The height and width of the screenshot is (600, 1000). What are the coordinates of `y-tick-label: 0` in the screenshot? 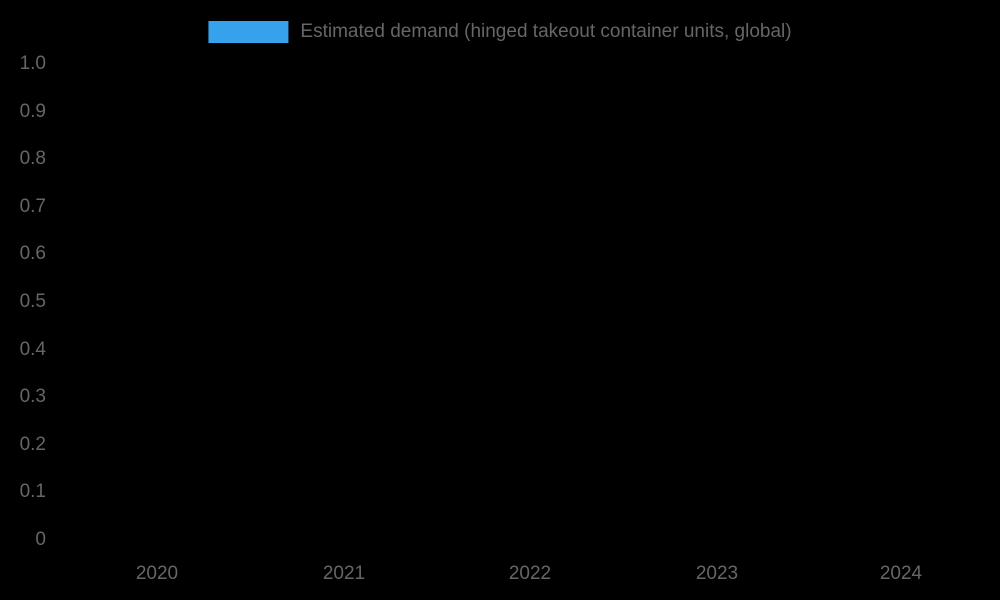 It's located at (40, 539).